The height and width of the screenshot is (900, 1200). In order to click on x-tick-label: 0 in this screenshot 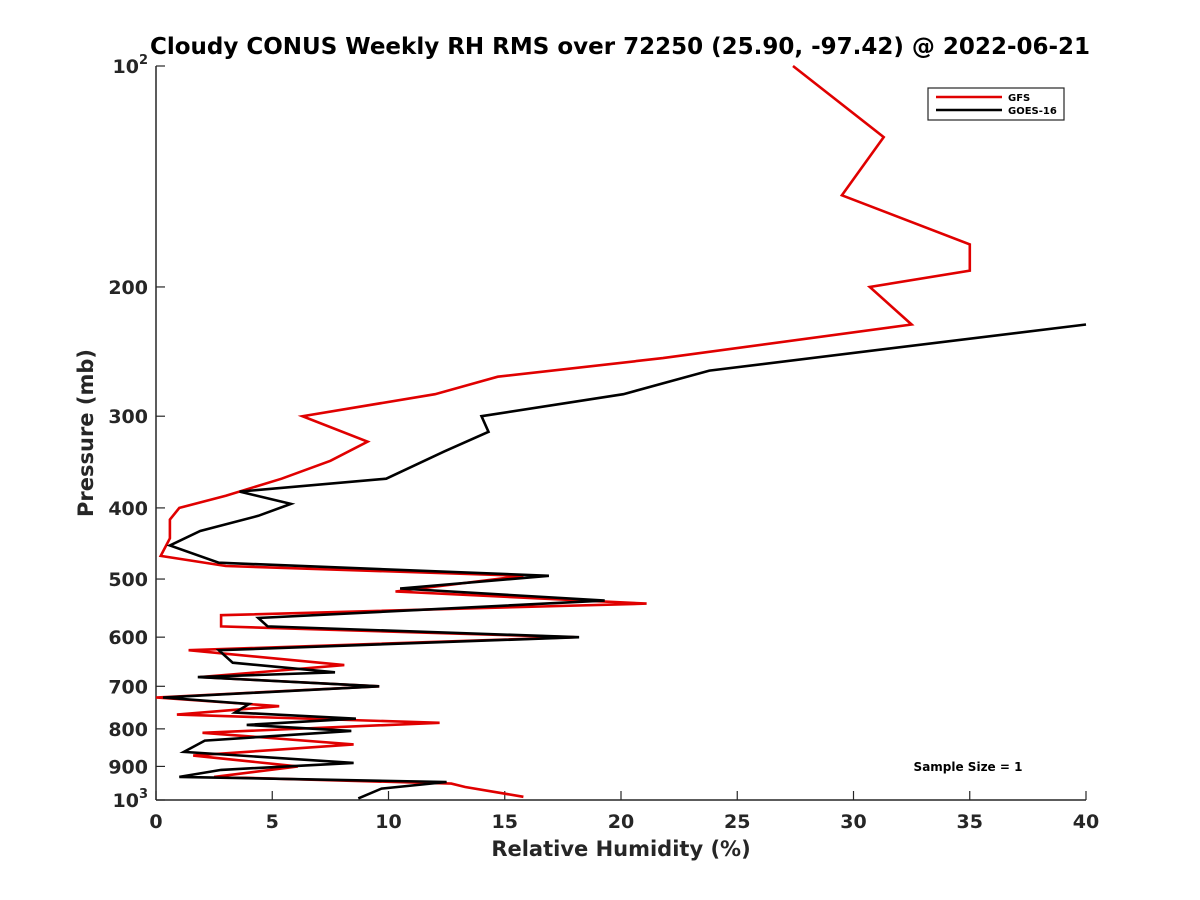, I will do `click(155, 822)`.